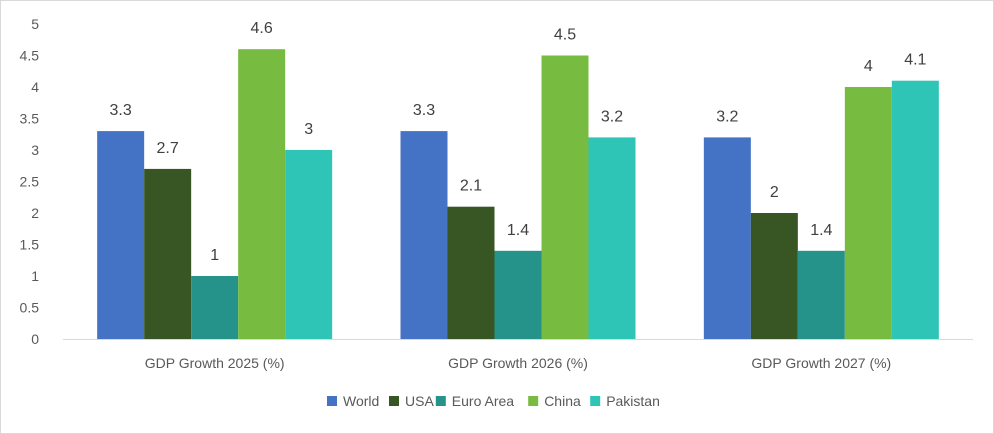  Describe the element at coordinates (215, 363) in the screenshot. I see `category-label: GDP Growth 2025 (%)` at that location.